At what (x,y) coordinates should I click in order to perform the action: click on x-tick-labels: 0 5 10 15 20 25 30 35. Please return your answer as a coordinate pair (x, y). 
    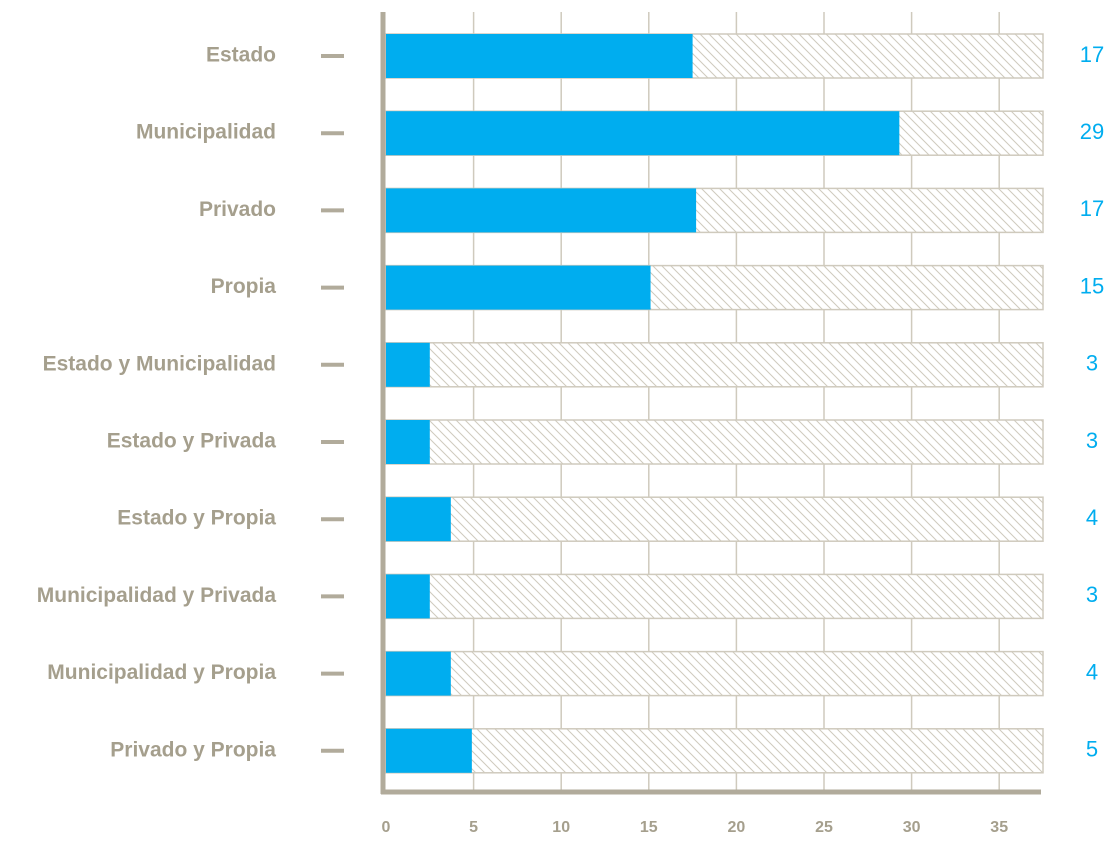
    Looking at the image, I should click on (695, 827).